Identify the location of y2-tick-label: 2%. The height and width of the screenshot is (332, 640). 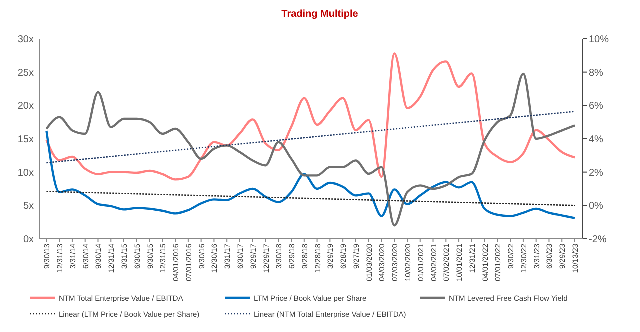
(596, 173).